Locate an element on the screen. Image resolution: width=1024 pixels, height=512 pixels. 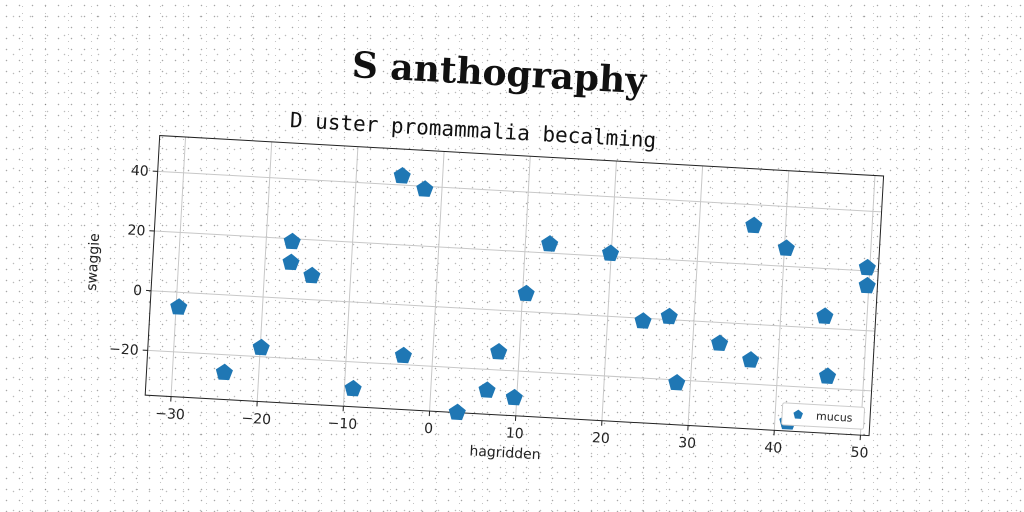
y-tick-label: 40 is located at coordinates (139, 171).